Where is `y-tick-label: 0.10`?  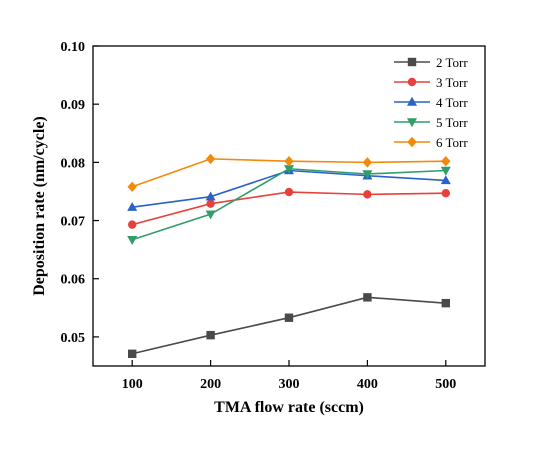
y-tick-label: 0.10 is located at coordinates (73, 47).